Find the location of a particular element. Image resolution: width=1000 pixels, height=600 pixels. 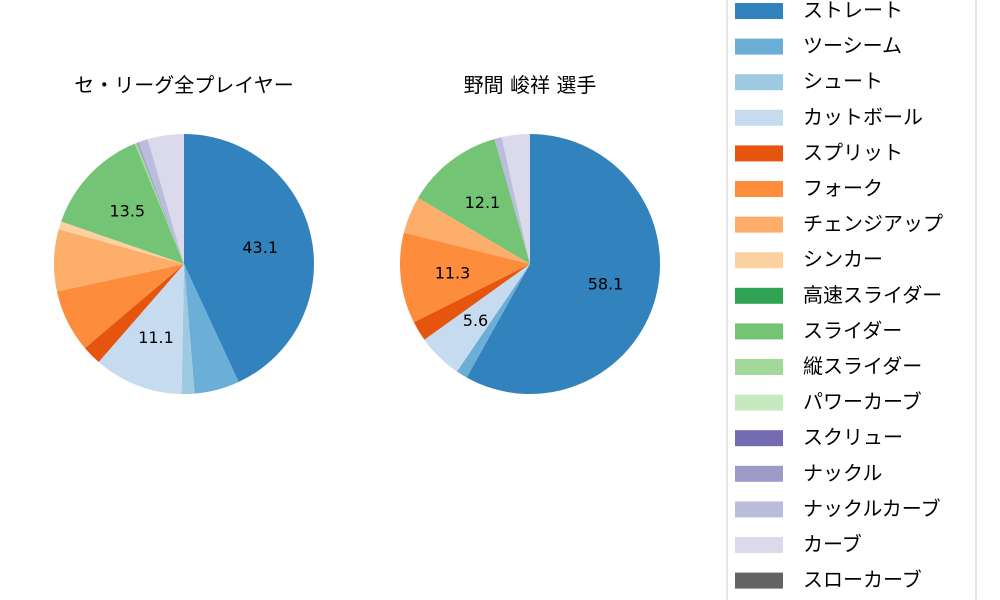

slice-value-label: 5.6 is located at coordinates (475, 320).